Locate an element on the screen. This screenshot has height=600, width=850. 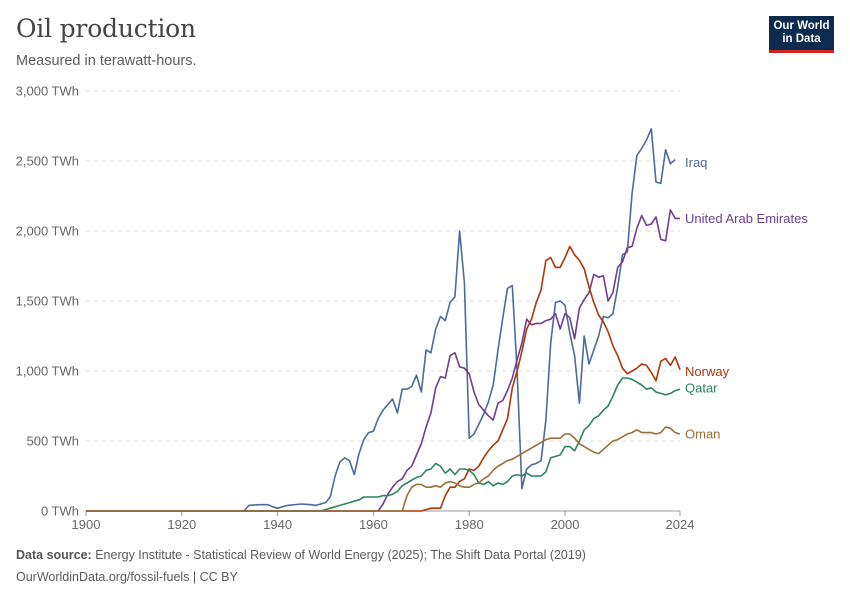
y-tick-label: 3,000 TWh is located at coordinates (47, 91).